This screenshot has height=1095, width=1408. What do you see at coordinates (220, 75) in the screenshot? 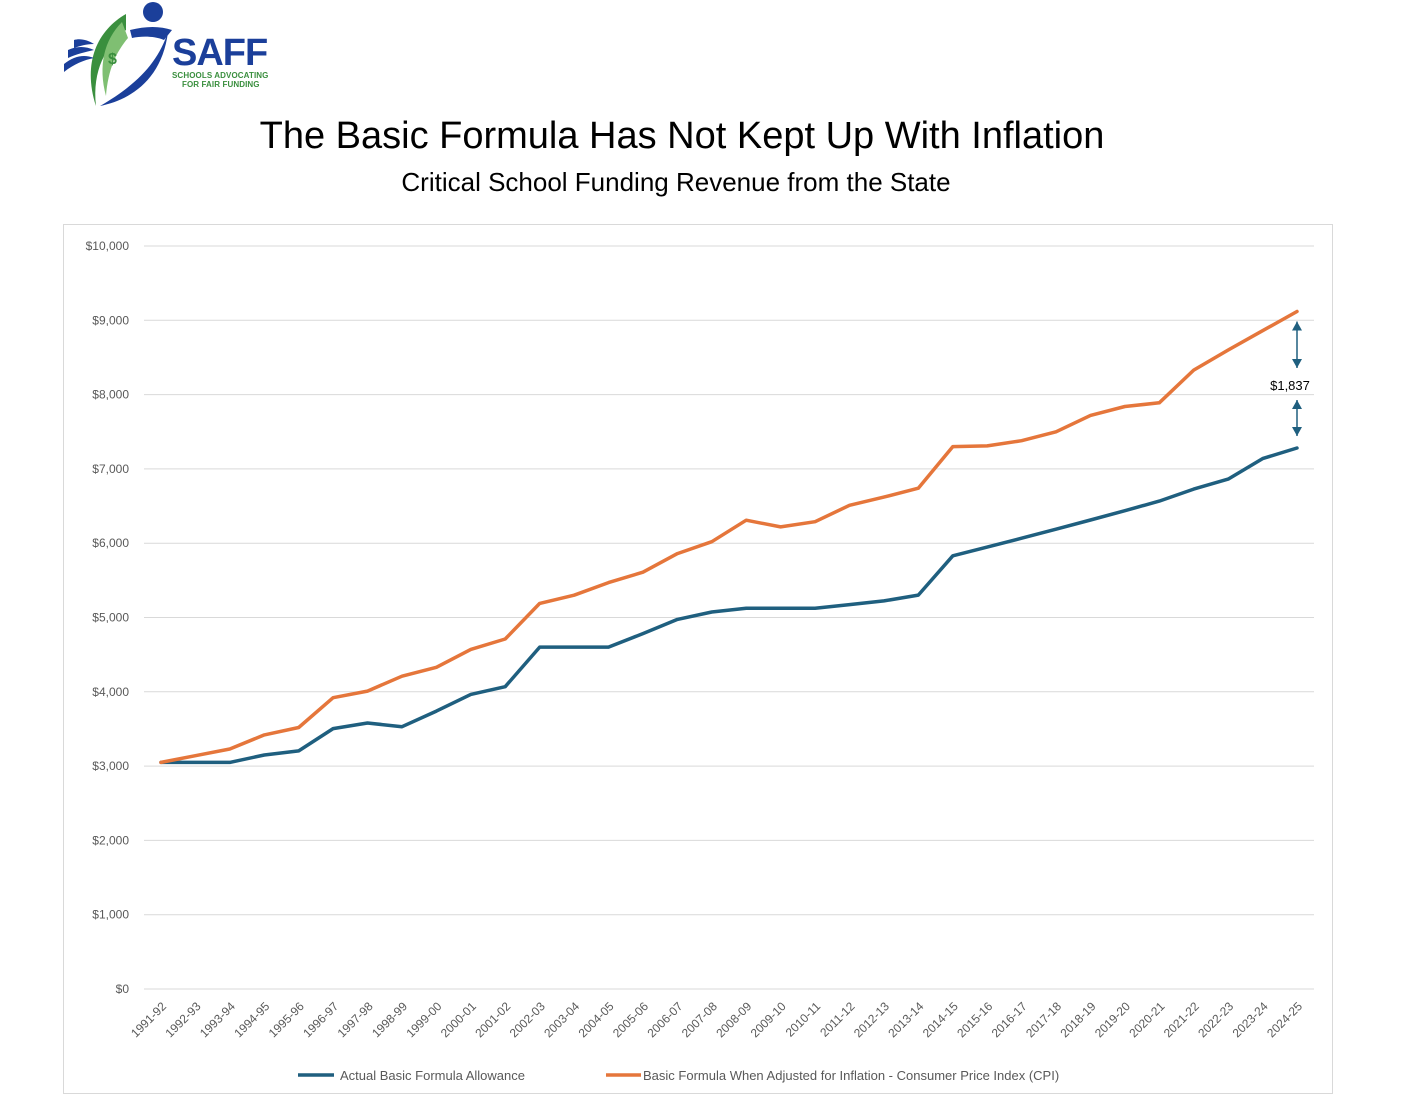
I see `logo-tagline-line1: SCHOOLS ADVOCATING` at bounding box center [220, 75].